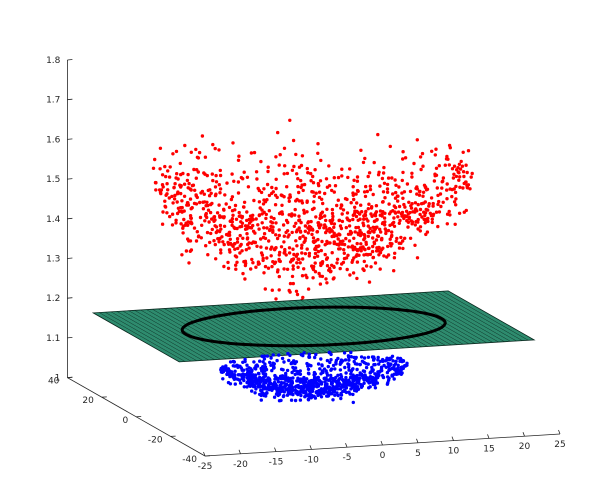 This screenshot has width=600, height=498. I want to click on x-tick-label: 5, so click(418, 454).